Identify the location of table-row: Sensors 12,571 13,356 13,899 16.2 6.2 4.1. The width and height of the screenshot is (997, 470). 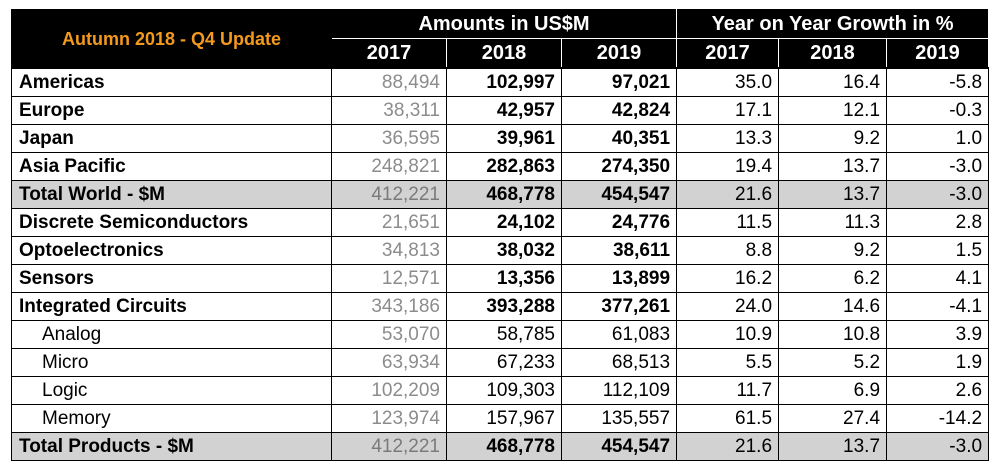
(500, 278).